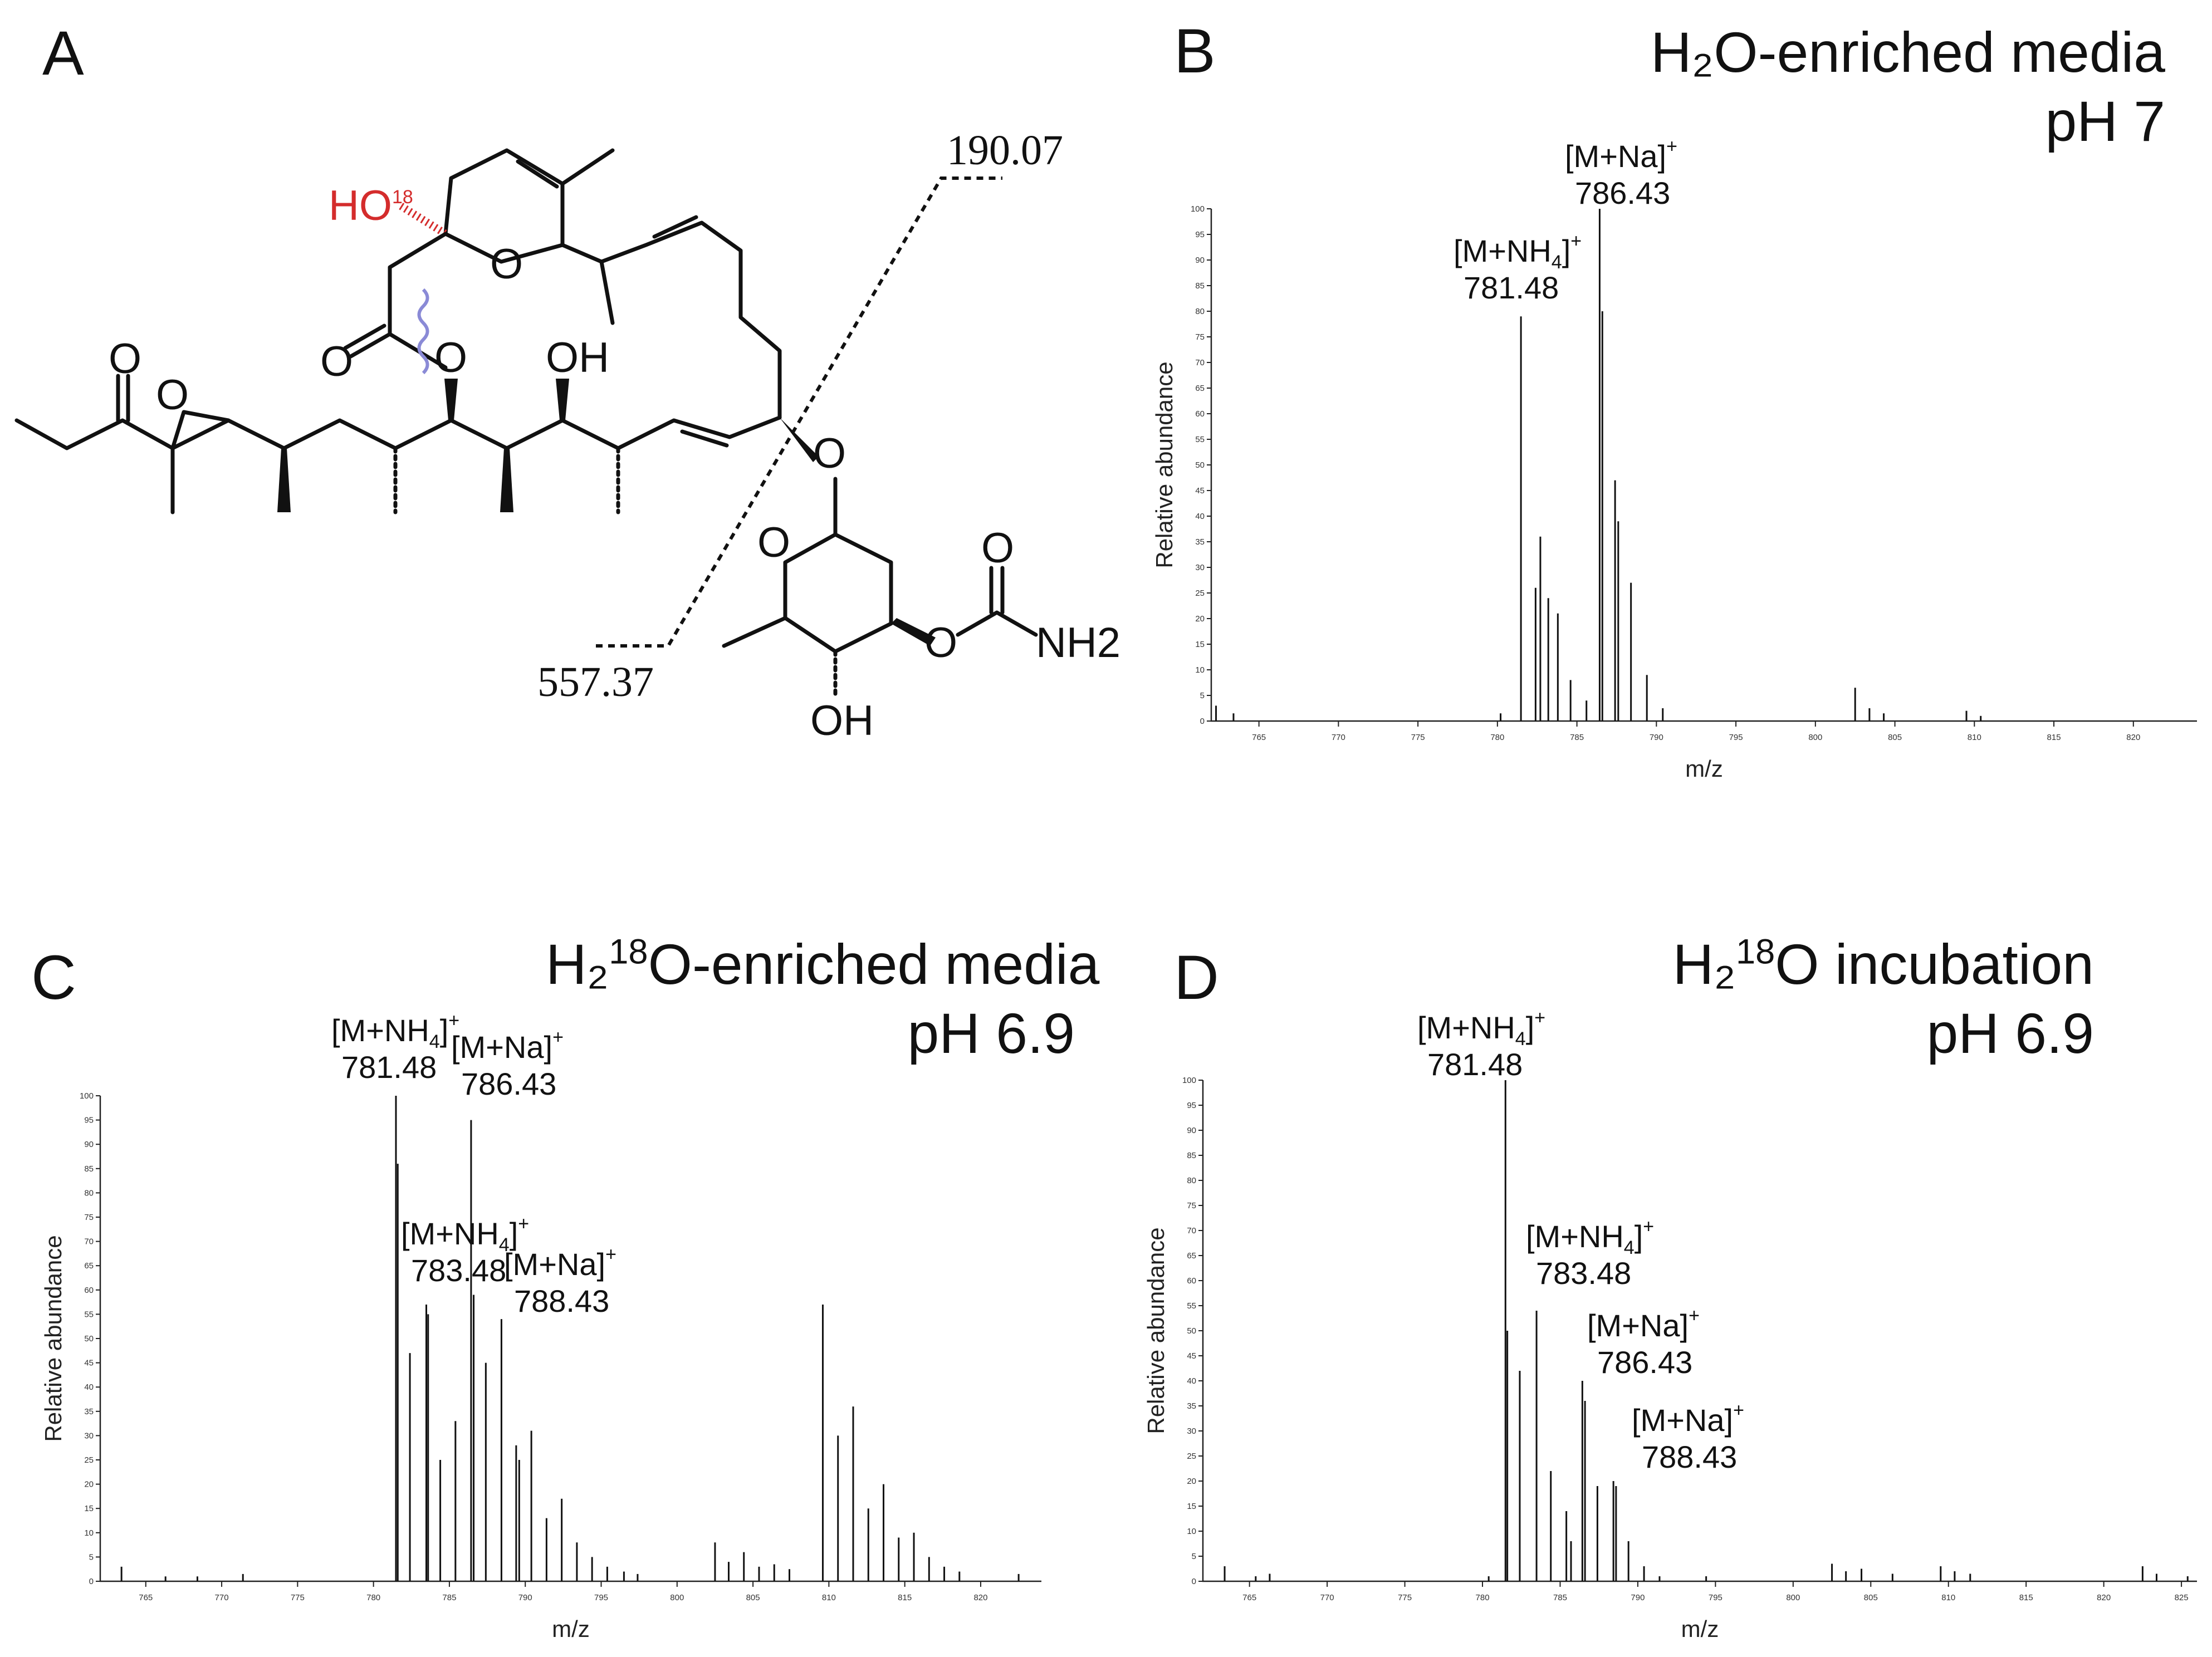 This screenshot has width=2212, height=1657. What do you see at coordinates (1974, 737) in the screenshot?
I see `spectrum-b-xtick-label: 810` at bounding box center [1974, 737].